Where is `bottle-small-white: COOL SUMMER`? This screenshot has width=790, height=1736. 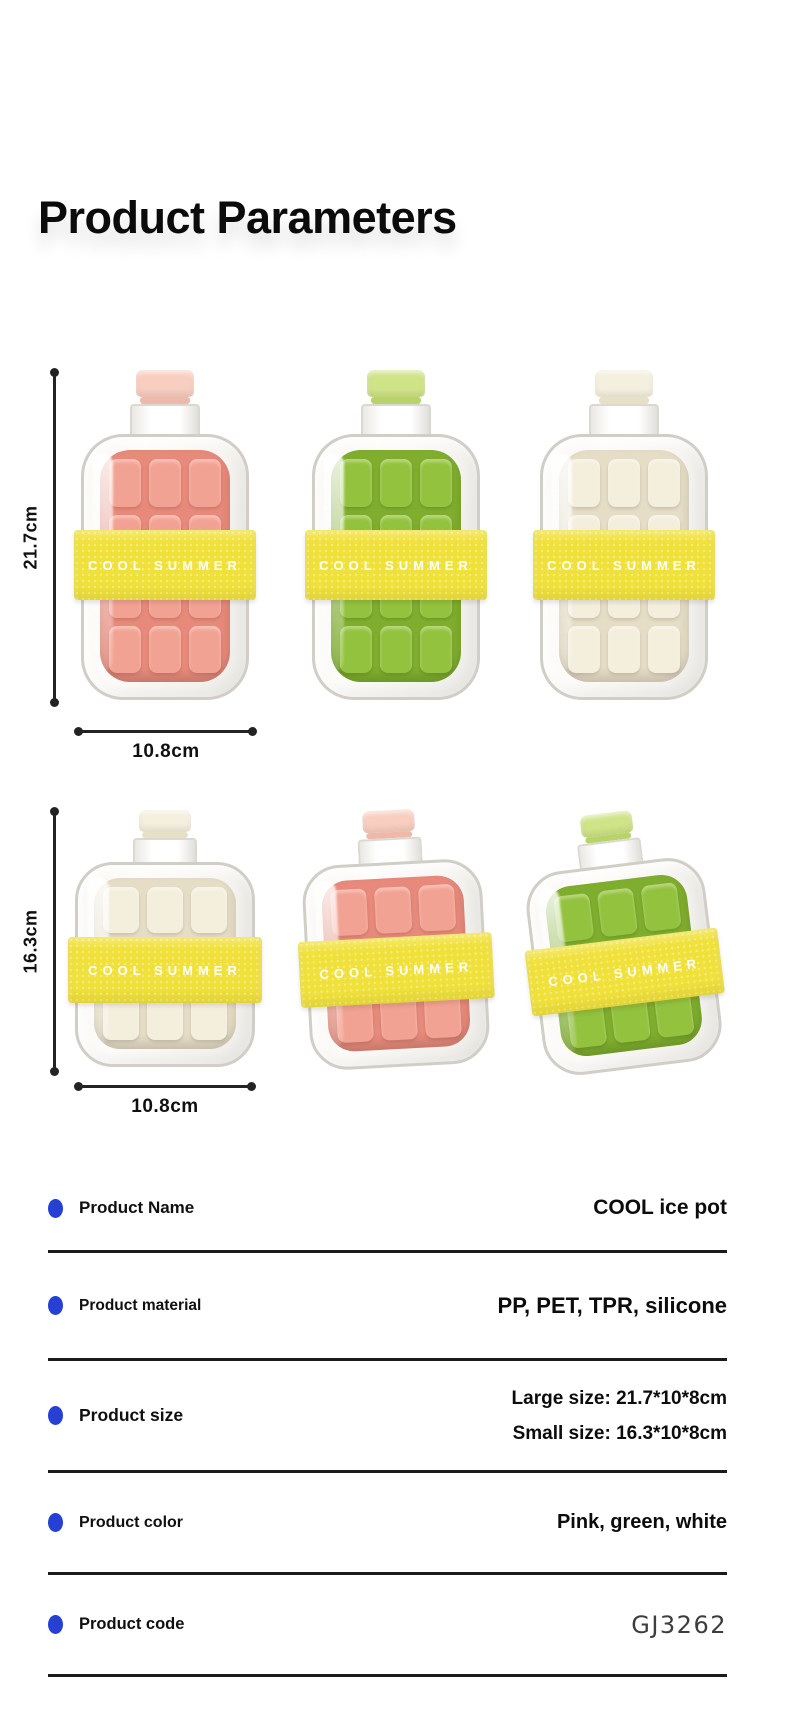 bottle-small-white: COOL SUMMER is located at coordinates (165, 938).